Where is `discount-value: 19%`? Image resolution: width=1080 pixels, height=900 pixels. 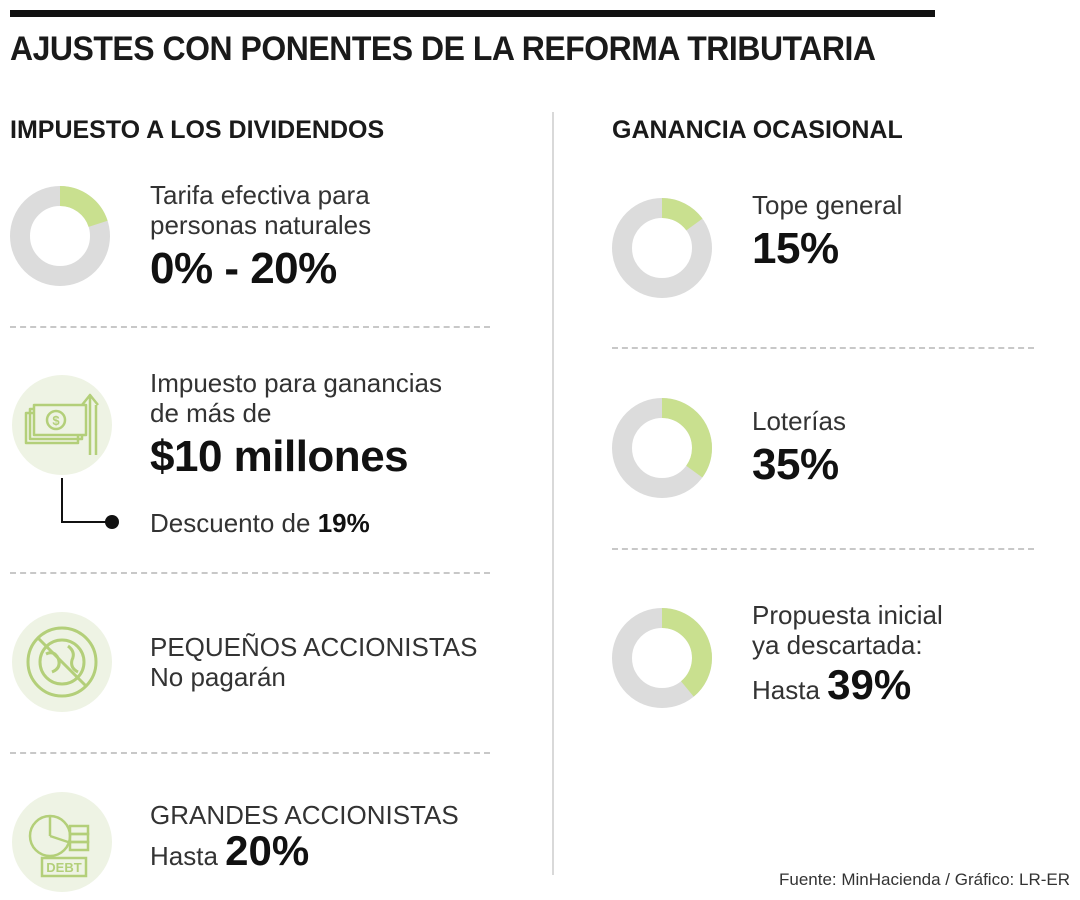 discount-value: 19% is located at coordinates (343, 523).